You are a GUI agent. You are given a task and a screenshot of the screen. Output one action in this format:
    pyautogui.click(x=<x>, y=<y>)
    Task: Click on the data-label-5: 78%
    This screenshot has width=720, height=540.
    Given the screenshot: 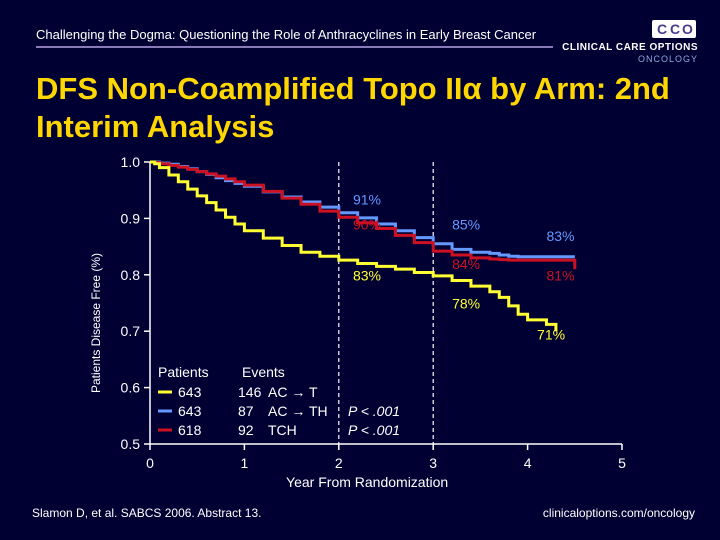 What is the action you would take?
    pyautogui.click(x=466, y=304)
    